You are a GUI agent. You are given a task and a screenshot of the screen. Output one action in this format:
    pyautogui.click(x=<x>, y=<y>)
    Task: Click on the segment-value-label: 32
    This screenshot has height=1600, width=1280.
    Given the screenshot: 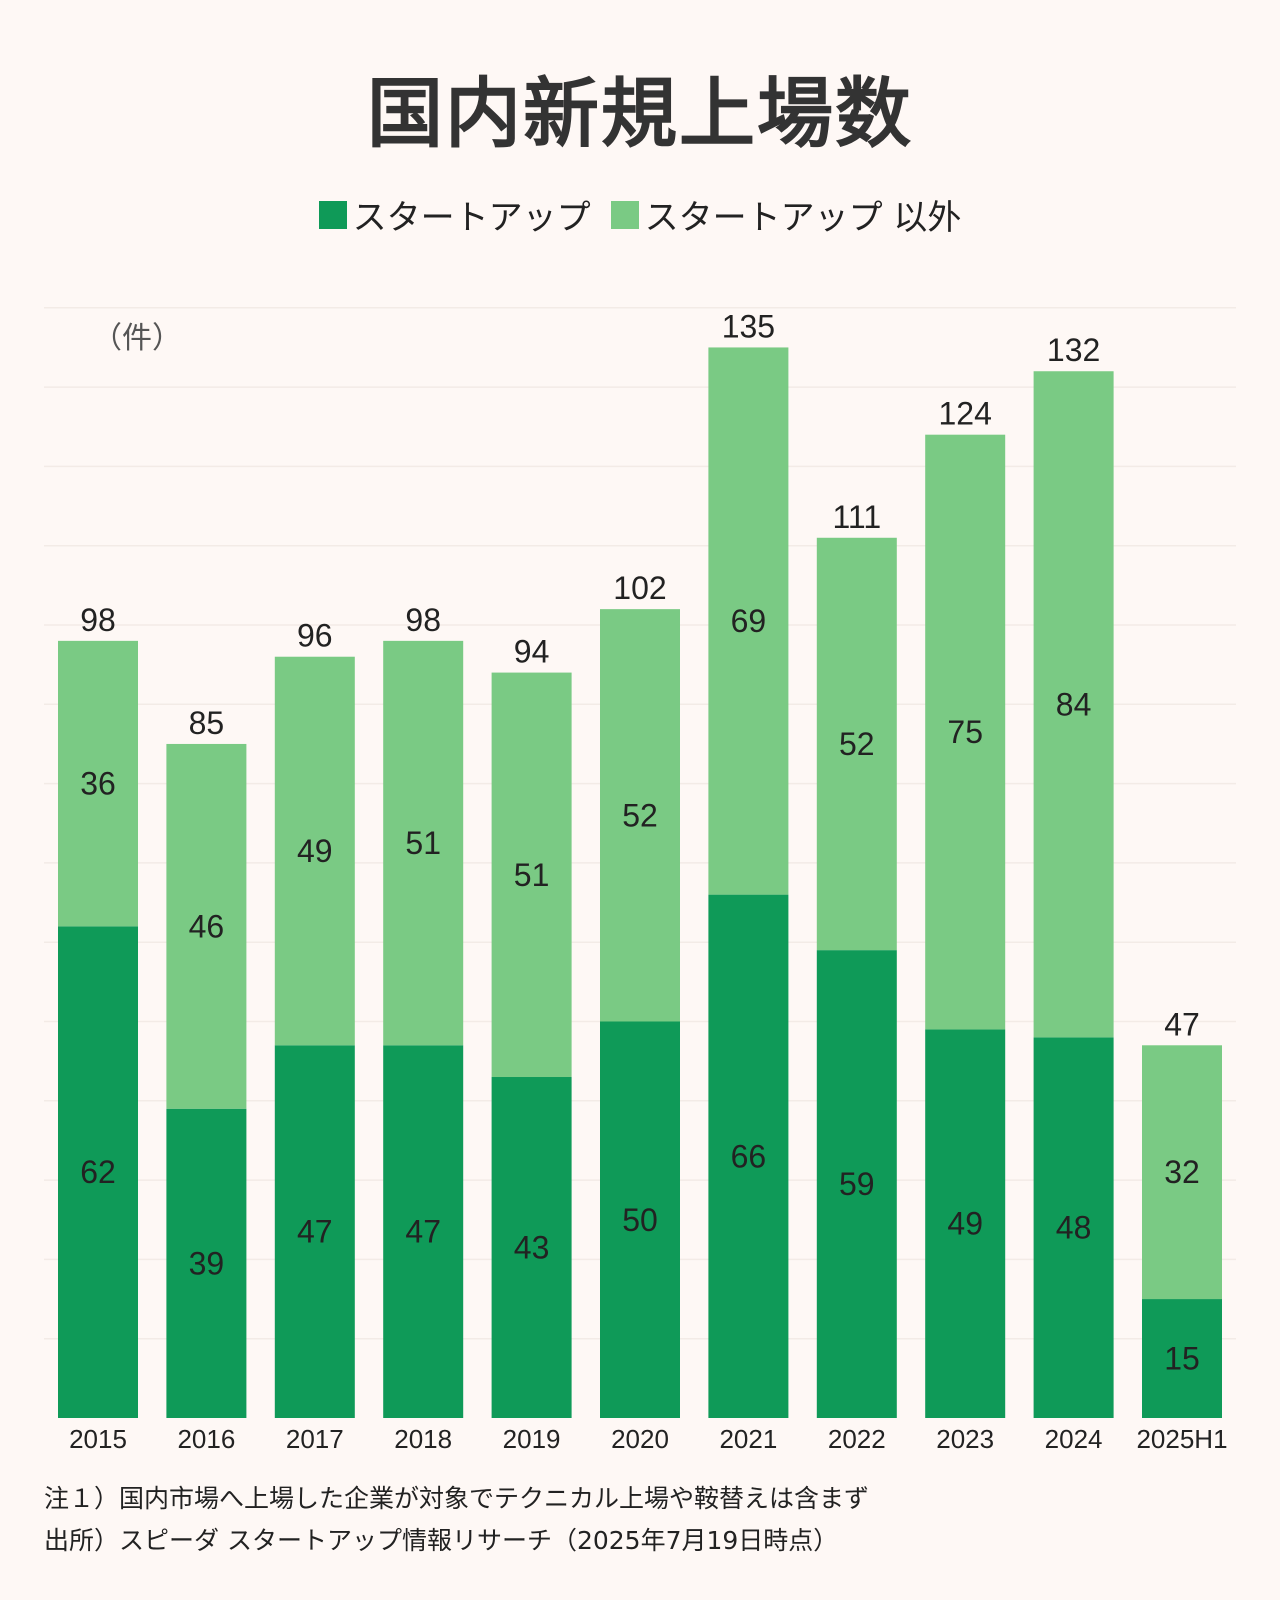 What is the action you would take?
    pyautogui.click(x=1182, y=1172)
    